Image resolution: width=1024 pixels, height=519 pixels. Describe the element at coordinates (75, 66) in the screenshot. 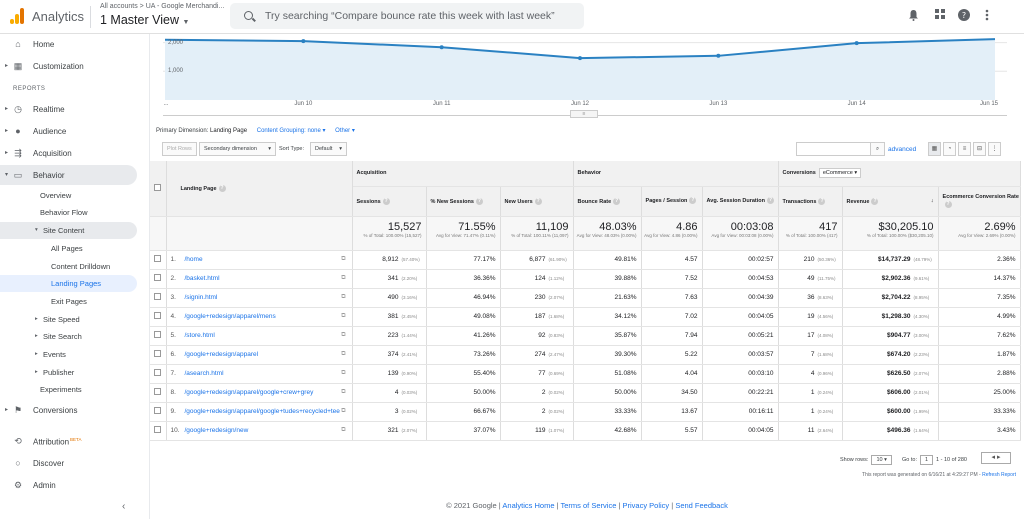

I see `nav-customization: ▸ ▦ Customization` at that location.